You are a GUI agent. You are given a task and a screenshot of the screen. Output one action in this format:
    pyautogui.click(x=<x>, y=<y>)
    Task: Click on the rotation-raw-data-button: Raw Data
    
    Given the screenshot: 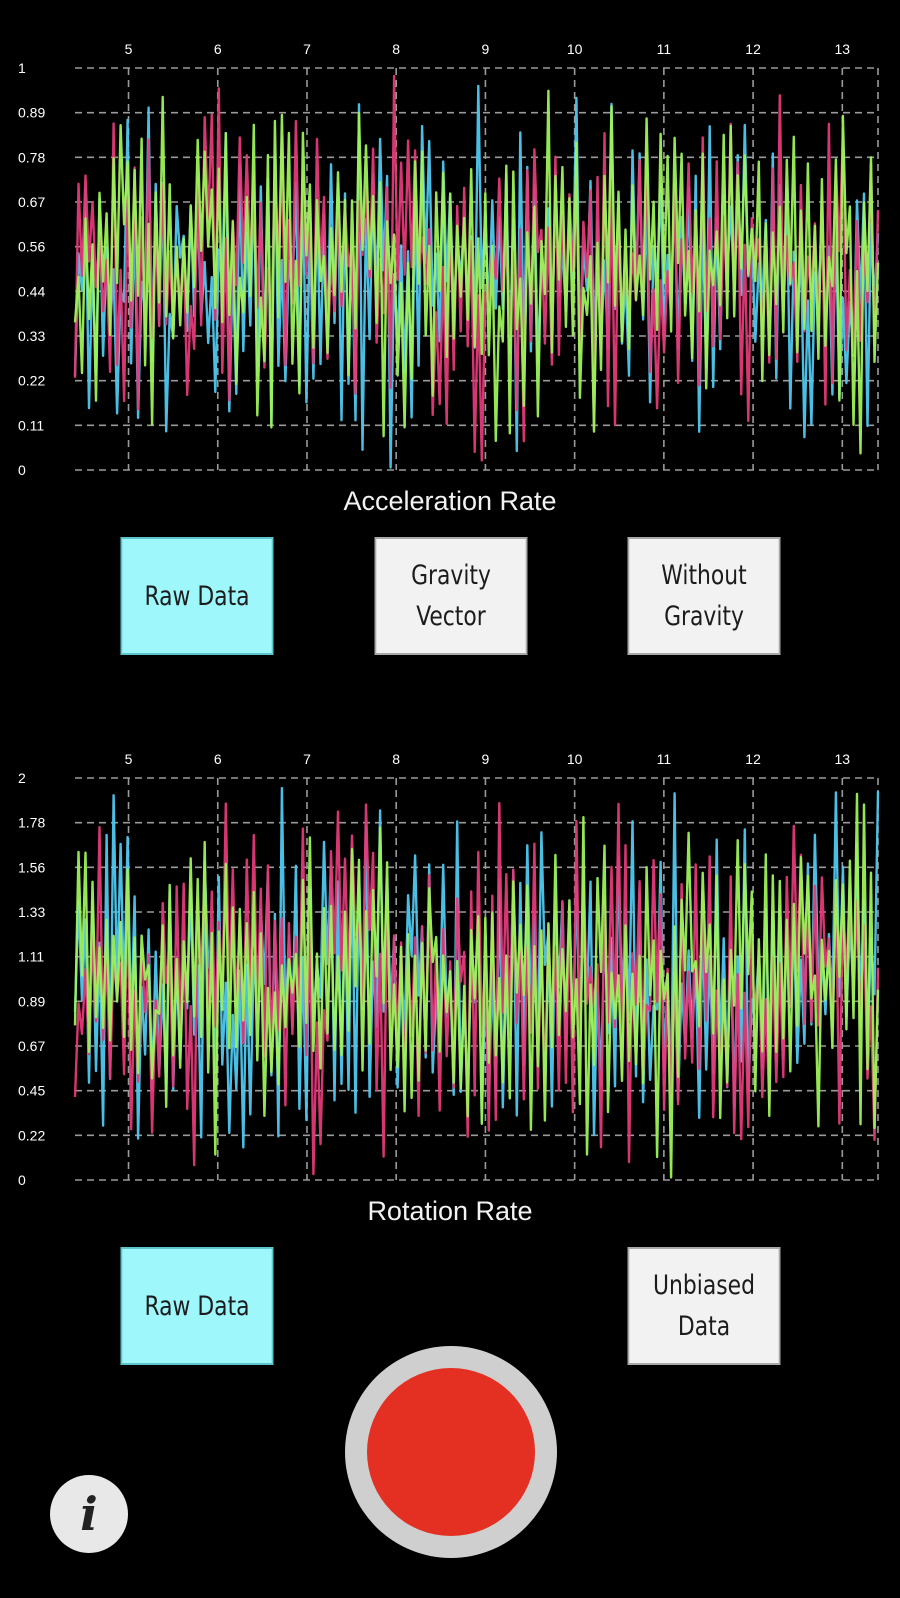 What is the action you would take?
    pyautogui.click(x=197, y=1306)
    